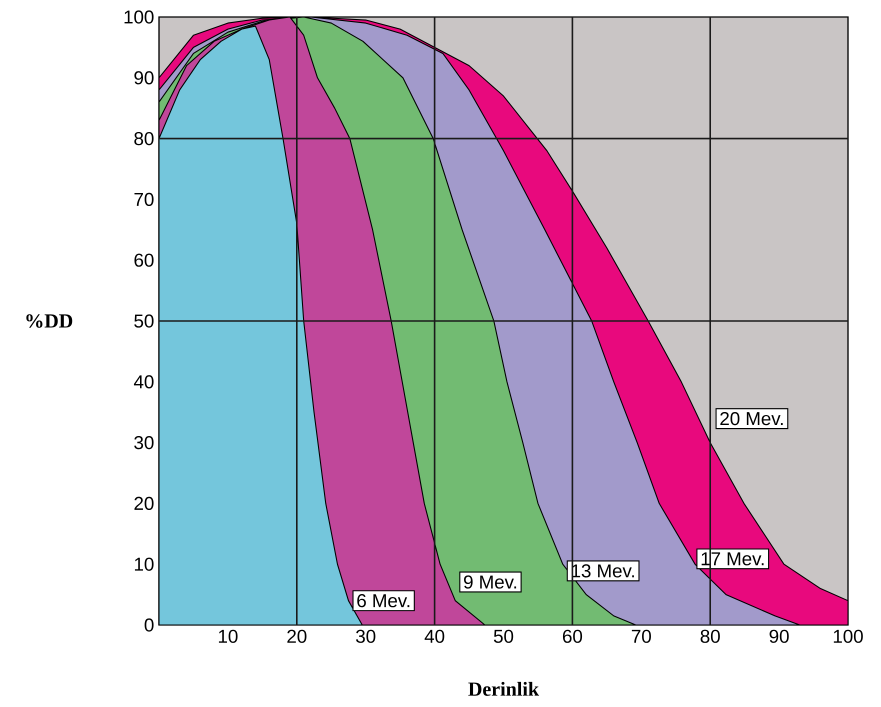  I want to click on y-tick-label: 20, so click(144, 503).